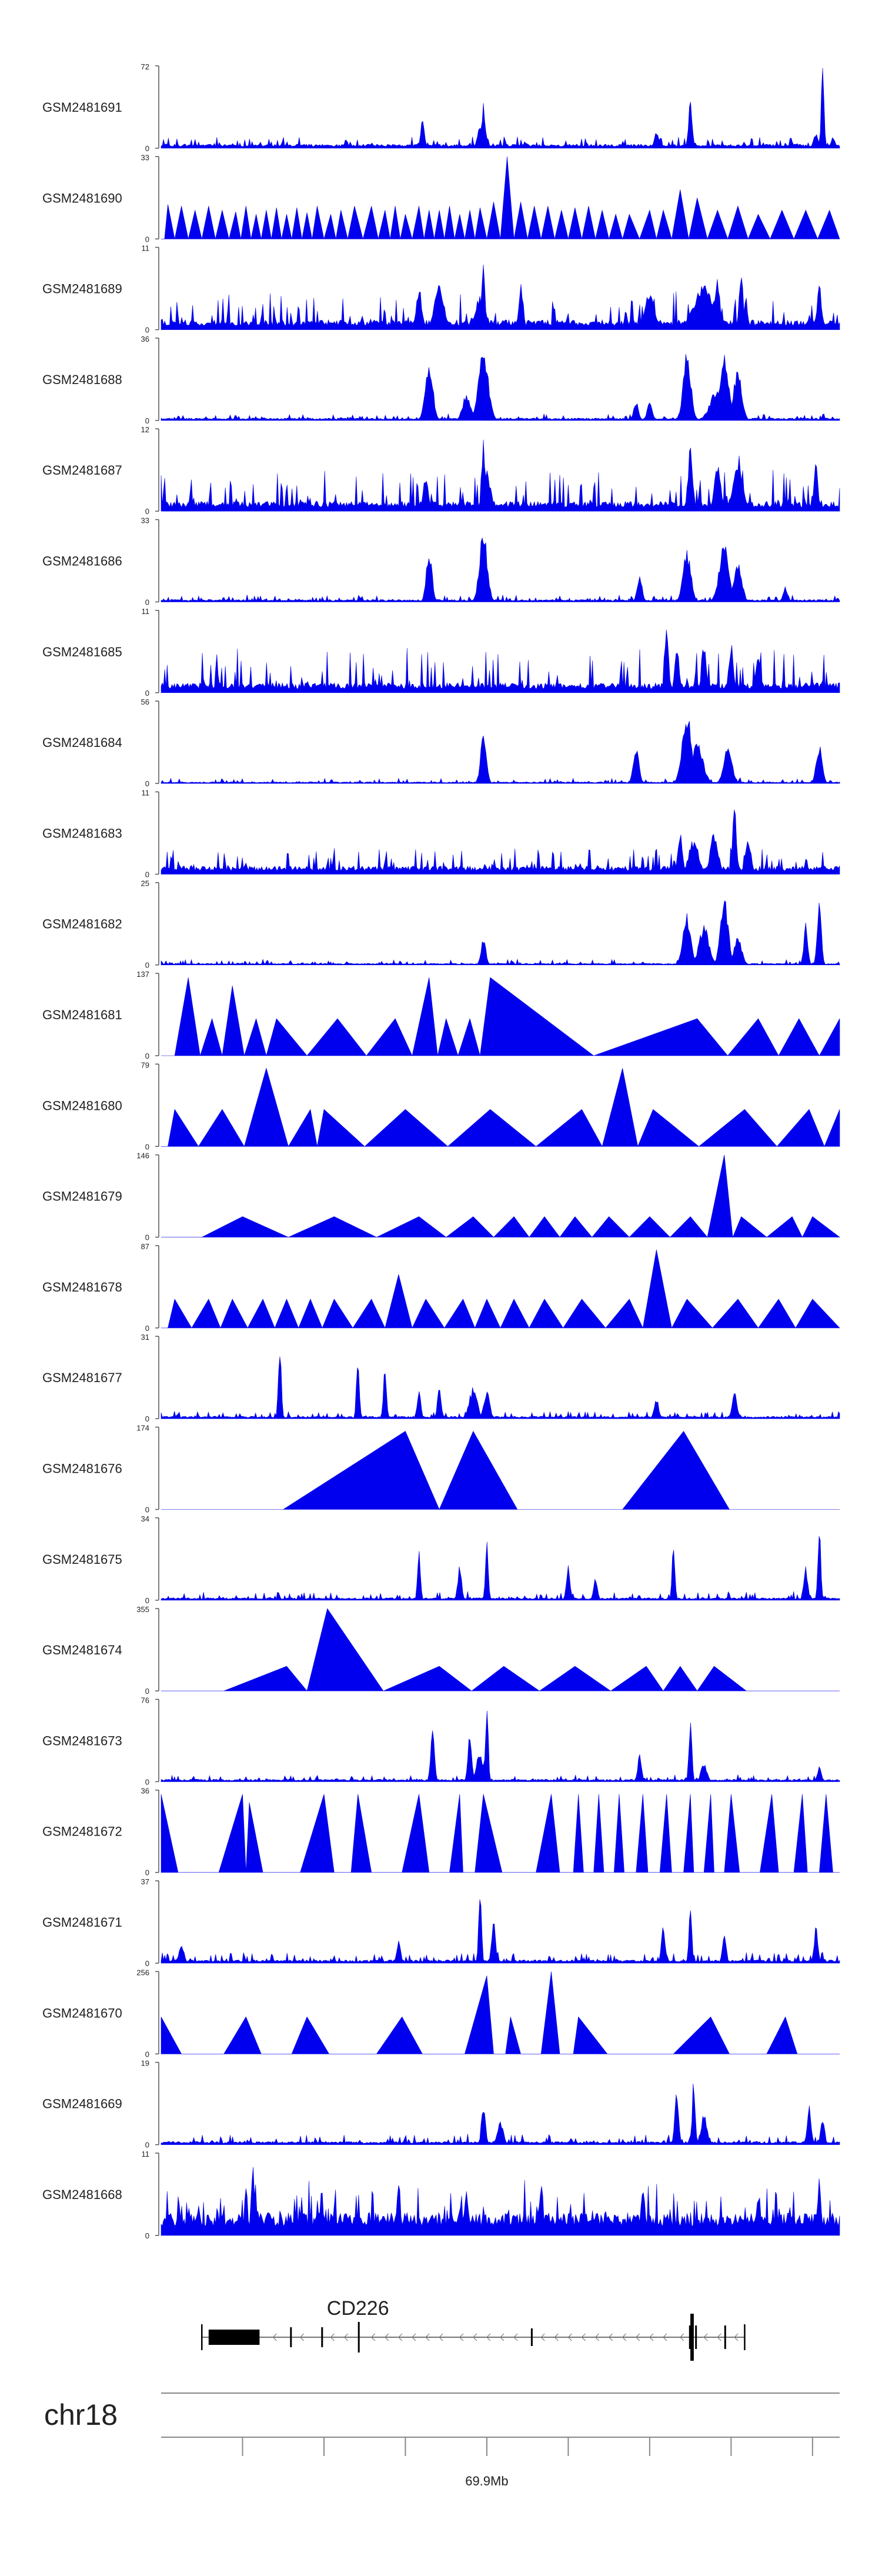  I want to click on track-GSM2481688: GSM2481688 36 0, so click(441, 380).